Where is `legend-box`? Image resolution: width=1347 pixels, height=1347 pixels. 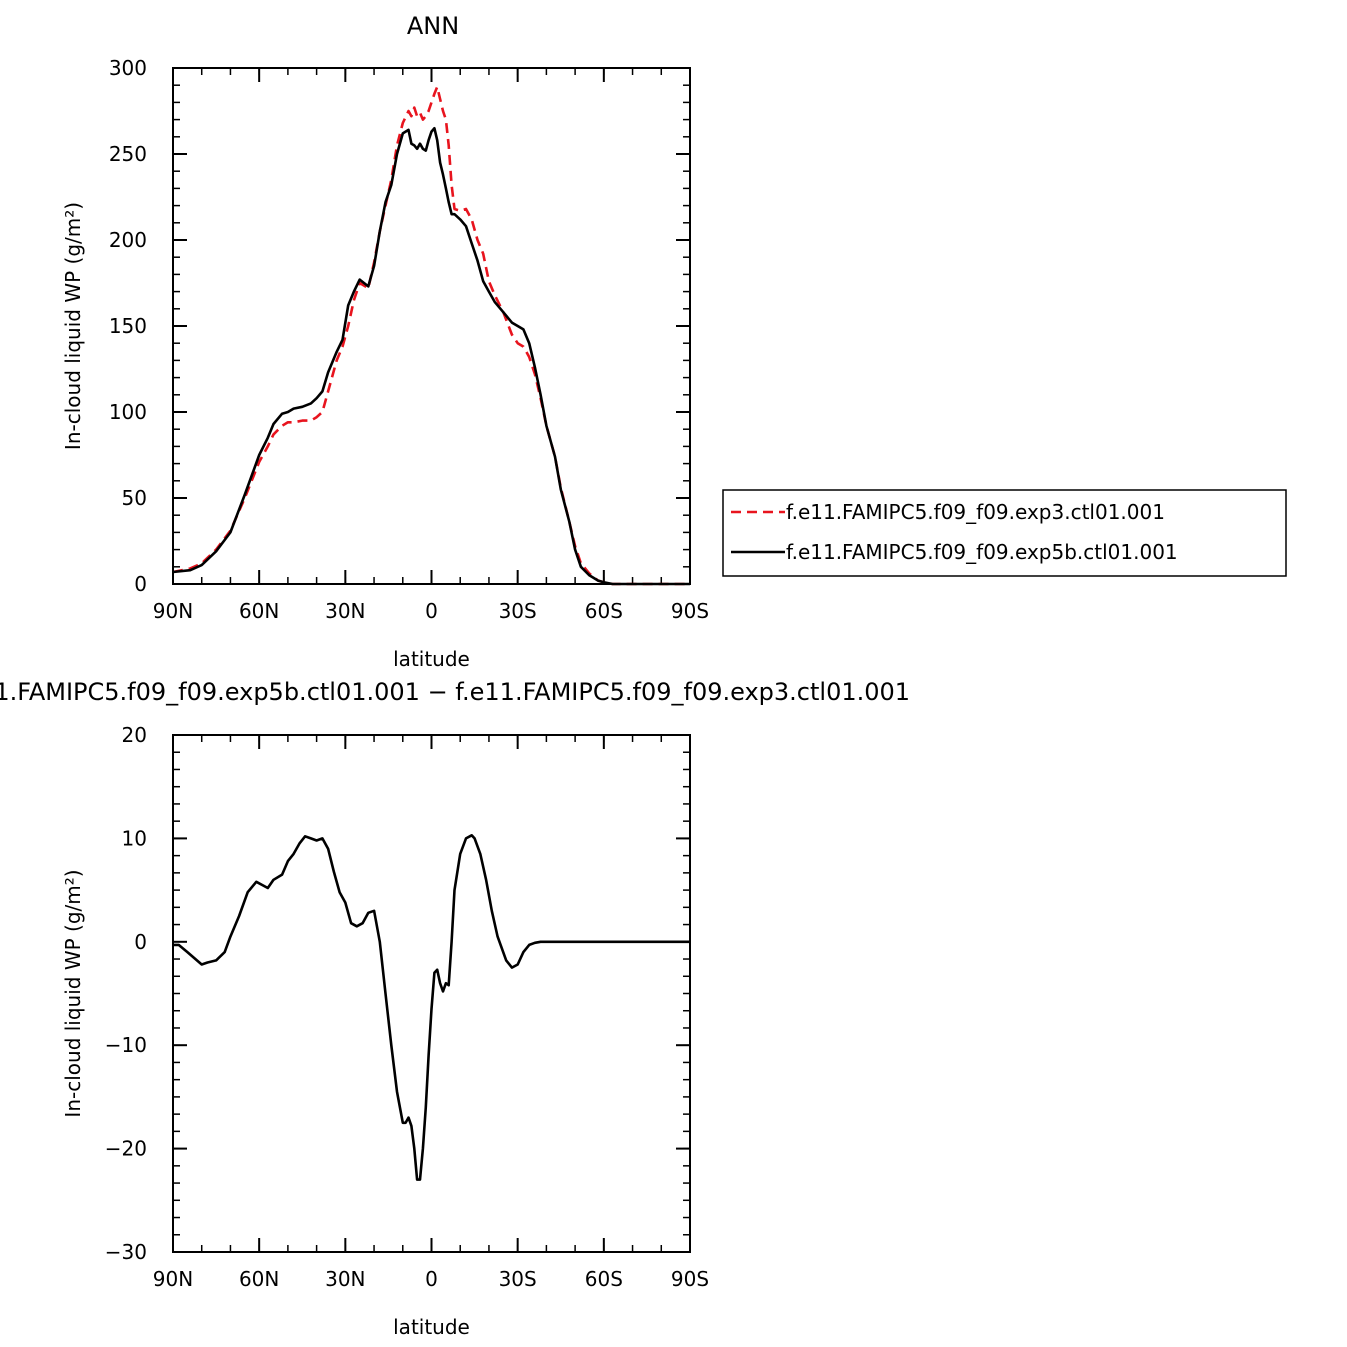 legend-box is located at coordinates (1004, 533).